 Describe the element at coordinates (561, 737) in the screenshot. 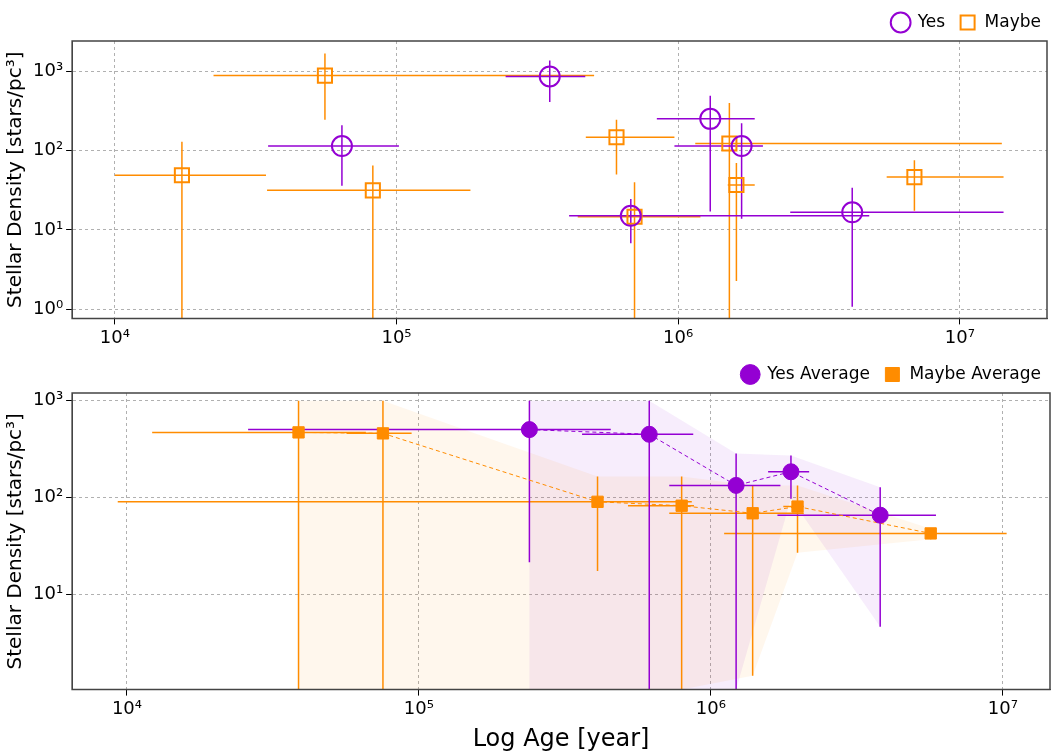

I see `x-axis-title: Log Age [year]` at that location.